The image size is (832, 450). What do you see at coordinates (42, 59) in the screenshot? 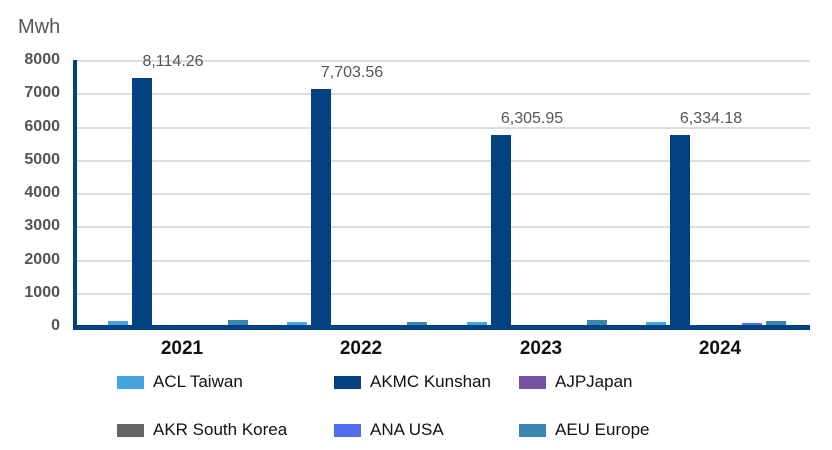
I see `y-tick-label: 8000` at bounding box center [42, 59].